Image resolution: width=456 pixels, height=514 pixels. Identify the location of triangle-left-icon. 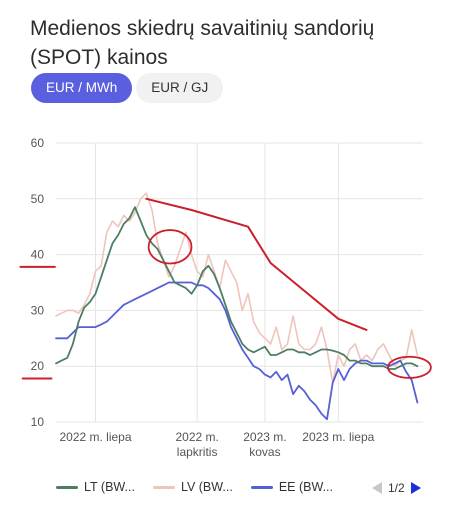
(377, 488).